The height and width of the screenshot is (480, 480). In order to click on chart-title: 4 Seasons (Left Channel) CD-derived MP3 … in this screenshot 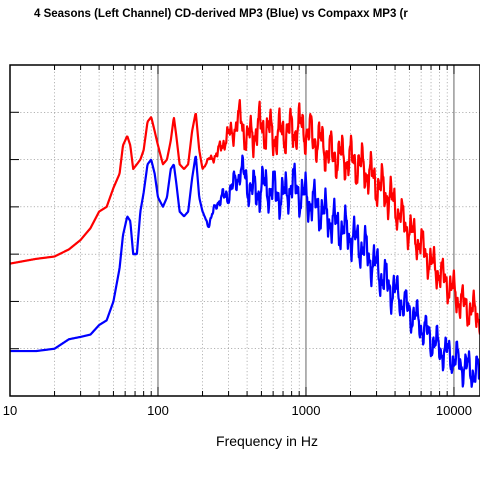, I will do `click(221, 14)`.